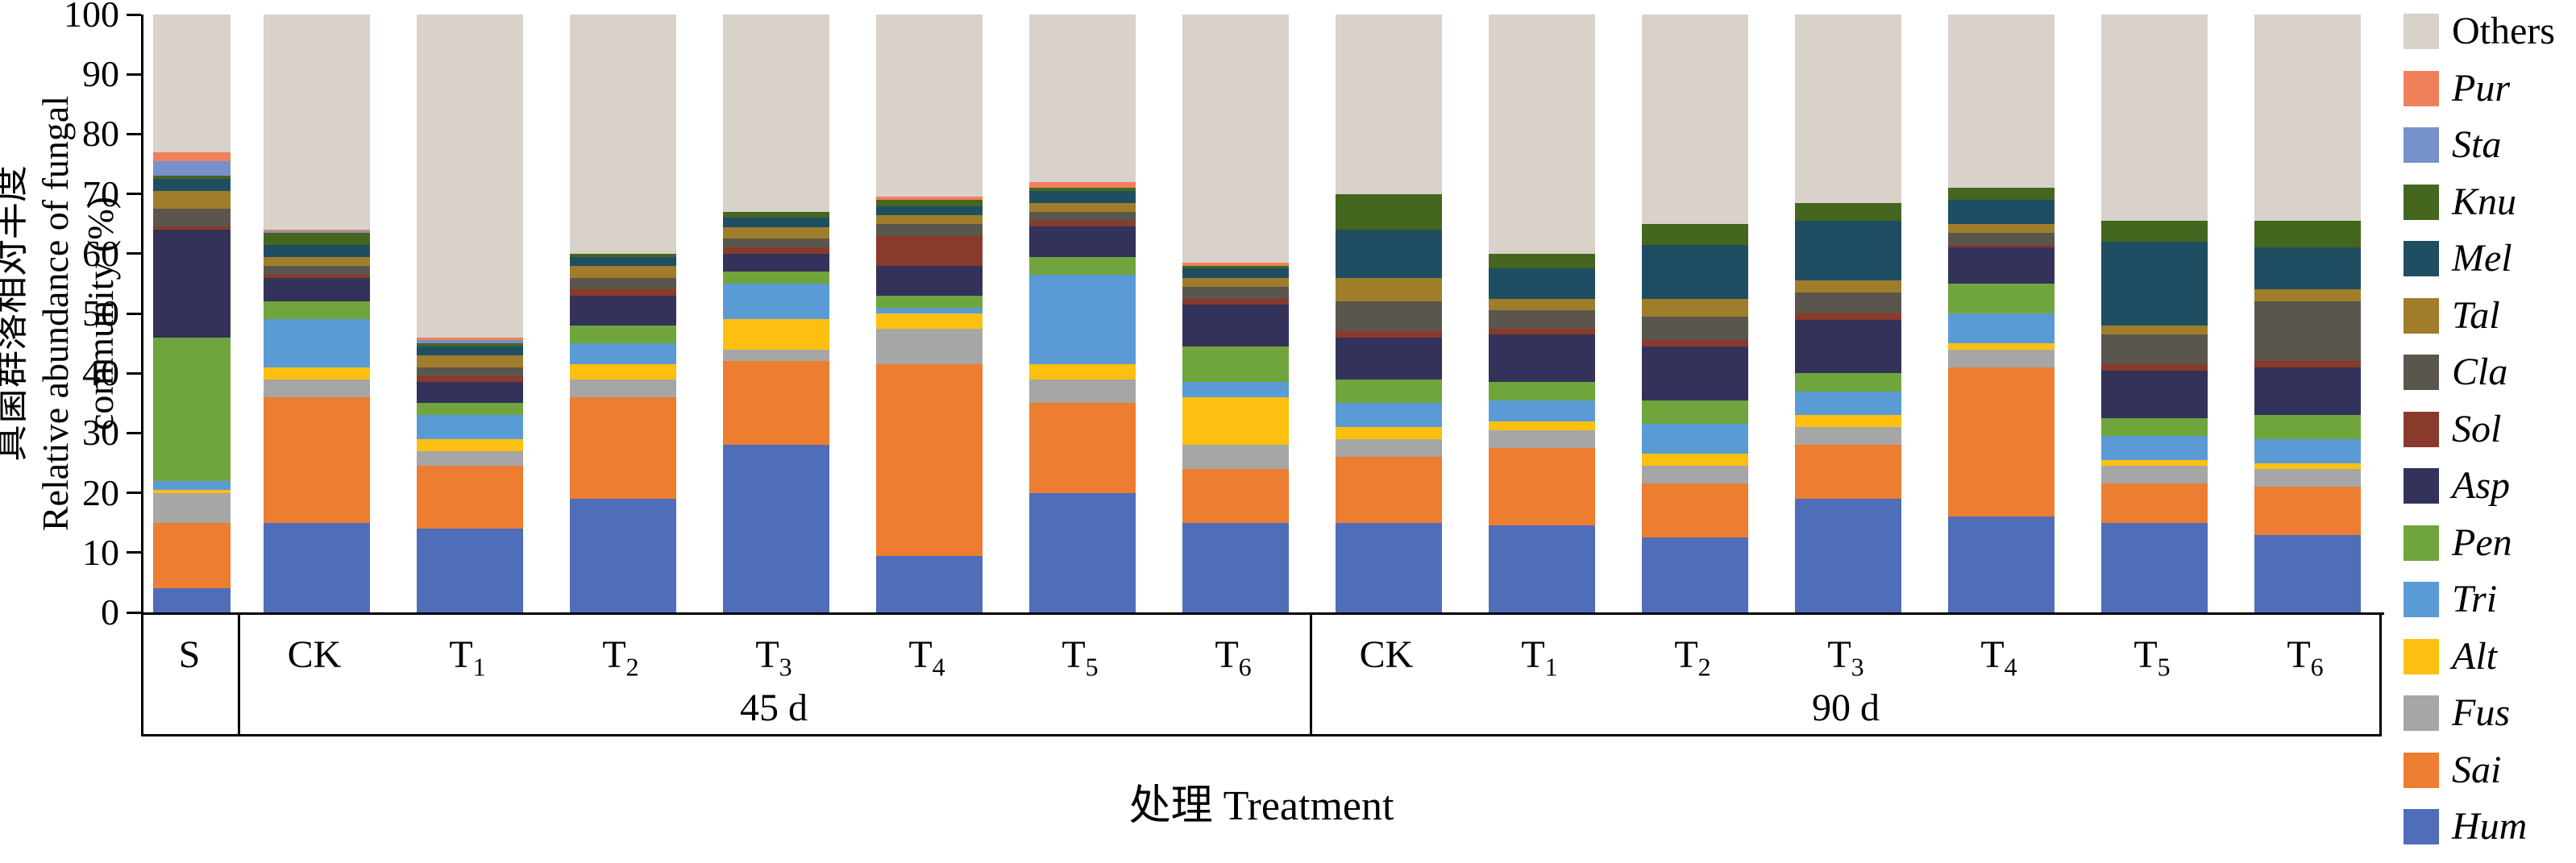 The image size is (2576, 863). Describe the element at coordinates (2421, 713) in the screenshot. I see `legend-swatch-fus` at that location.